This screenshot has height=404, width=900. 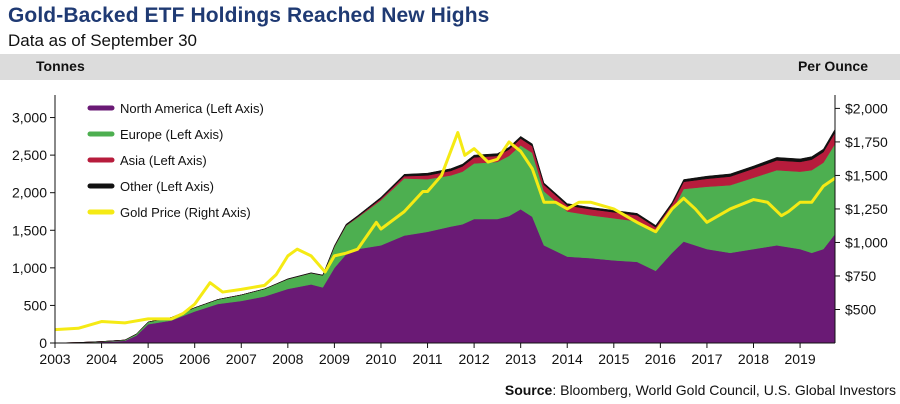 I want to click on x-tick-label: 2009, so click(x=334, y=359).